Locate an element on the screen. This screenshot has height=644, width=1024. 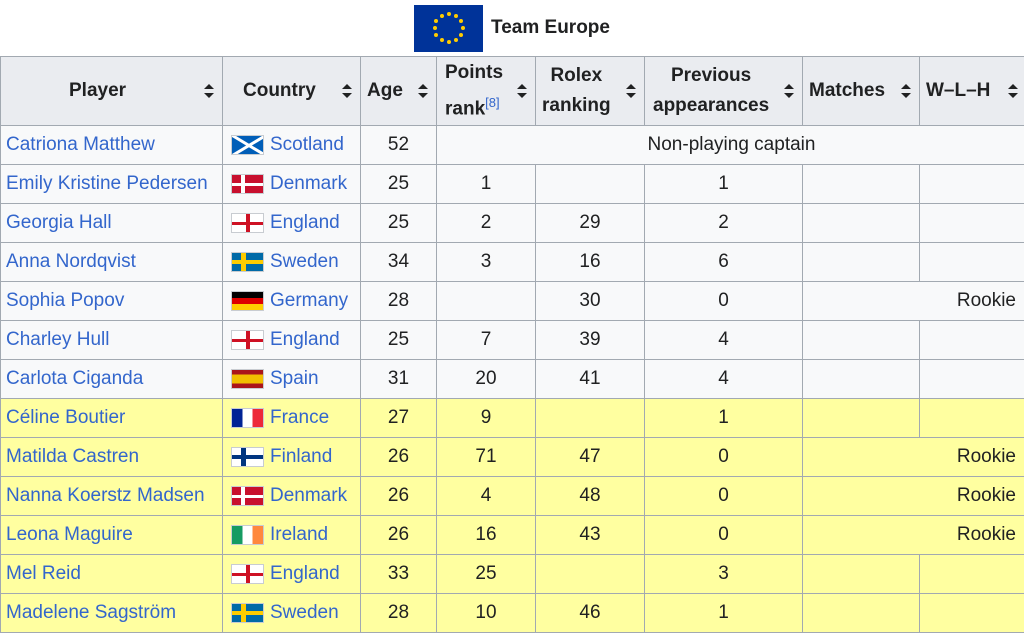
finland-flag-icon is located at coordinates (247, 456).